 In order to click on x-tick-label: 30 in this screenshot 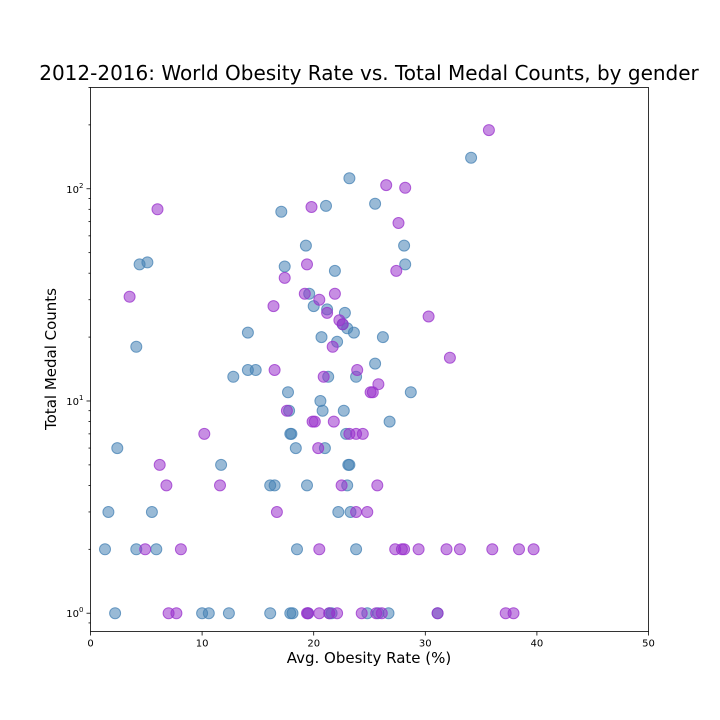, I will do `click(425, 644)`.